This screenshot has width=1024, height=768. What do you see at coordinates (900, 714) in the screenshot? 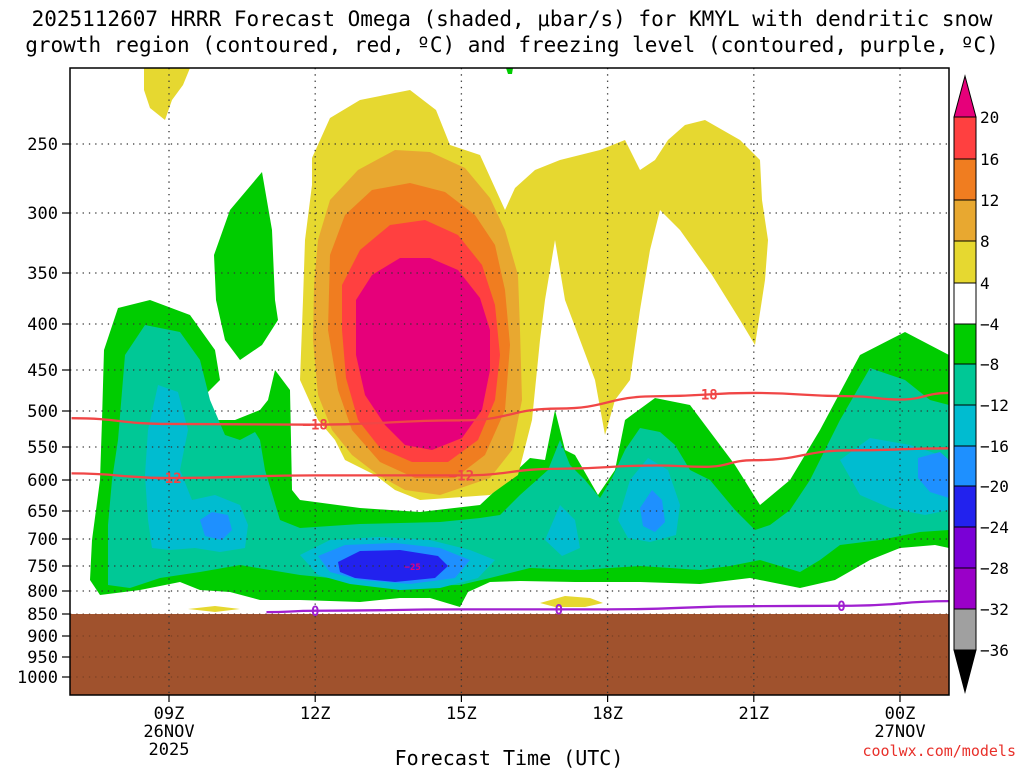
I see `x-tick-label: 00Z` at bounding box center [900, 714].